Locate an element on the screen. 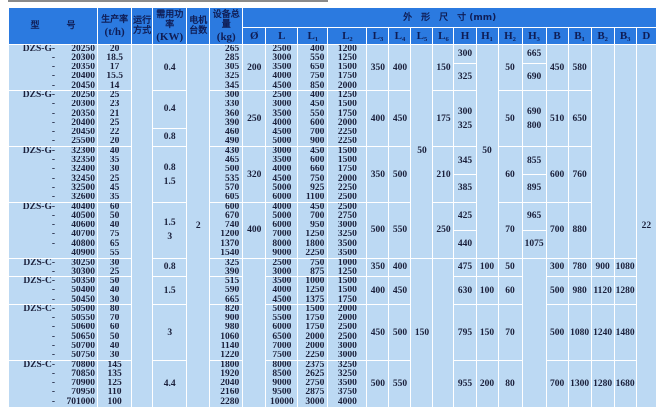 This screenshot has width=660, height=410. dim-H3-cell: 690 800 is located at coordinates (533, 118).